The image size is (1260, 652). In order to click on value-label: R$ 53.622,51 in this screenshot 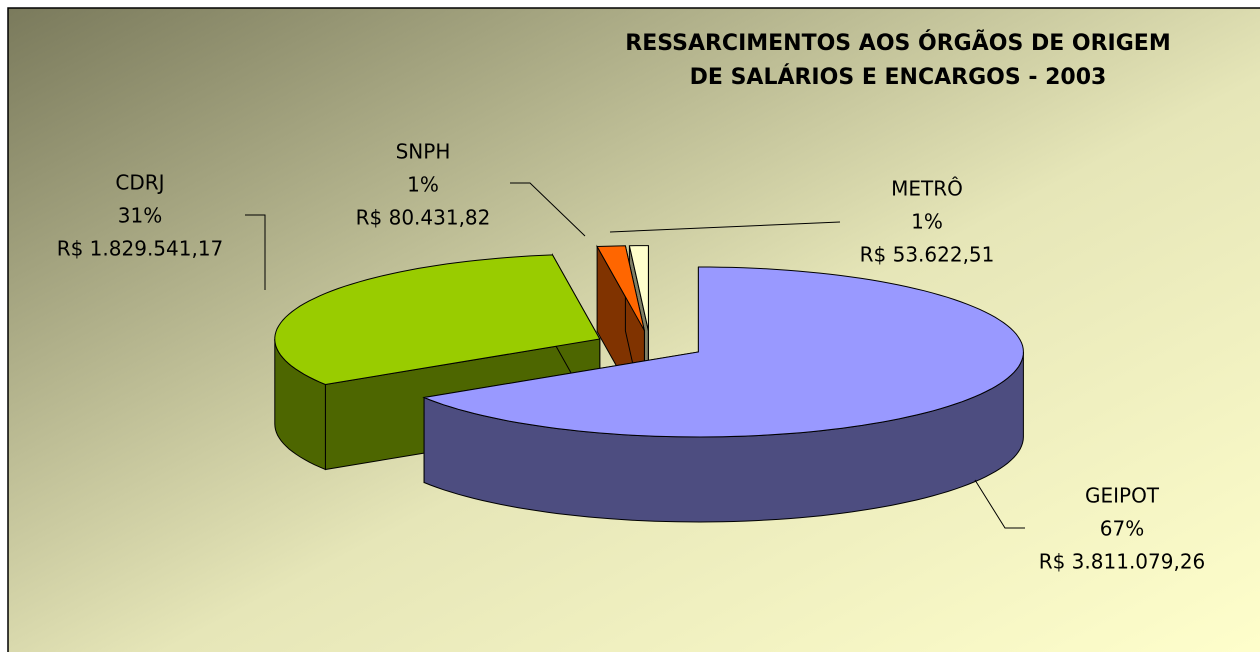, I will do `click(927, 255)`.